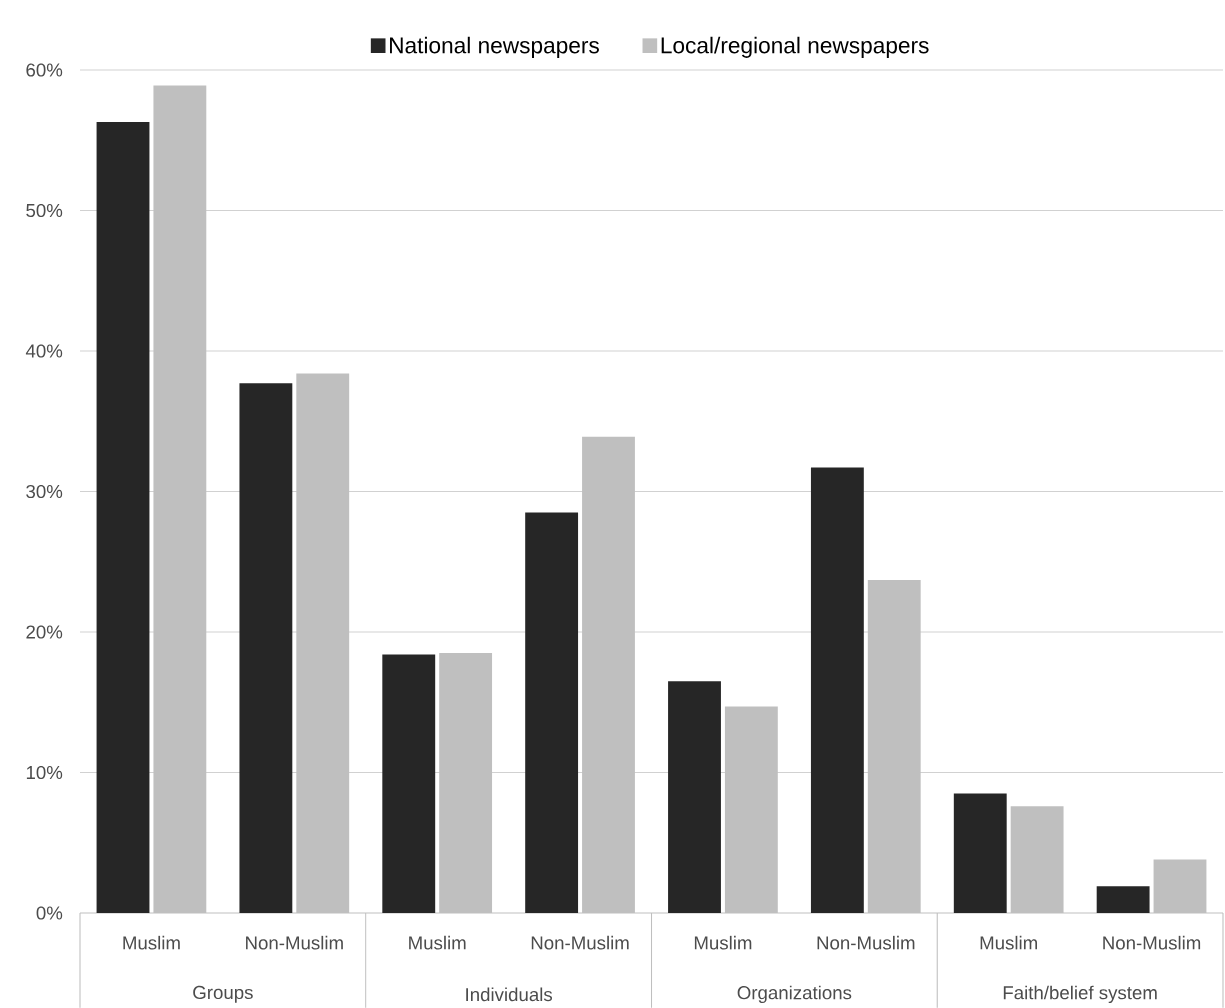 The width and height of the screenshot is (1225, 1008). Describe the element at coordinates (1080, 994) in the screenshot. I see `text: Faith/belief system` at that location.